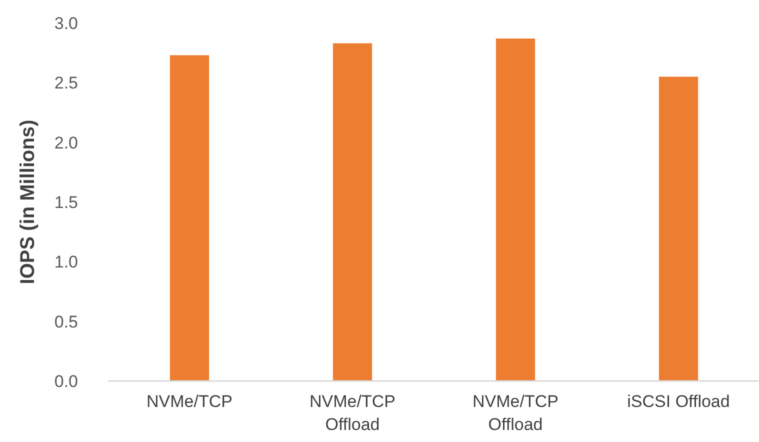 The height and width of the screenshot is (442, 759). I want to click on x-tick-label: iSCSI Offload, so click(678, 401).